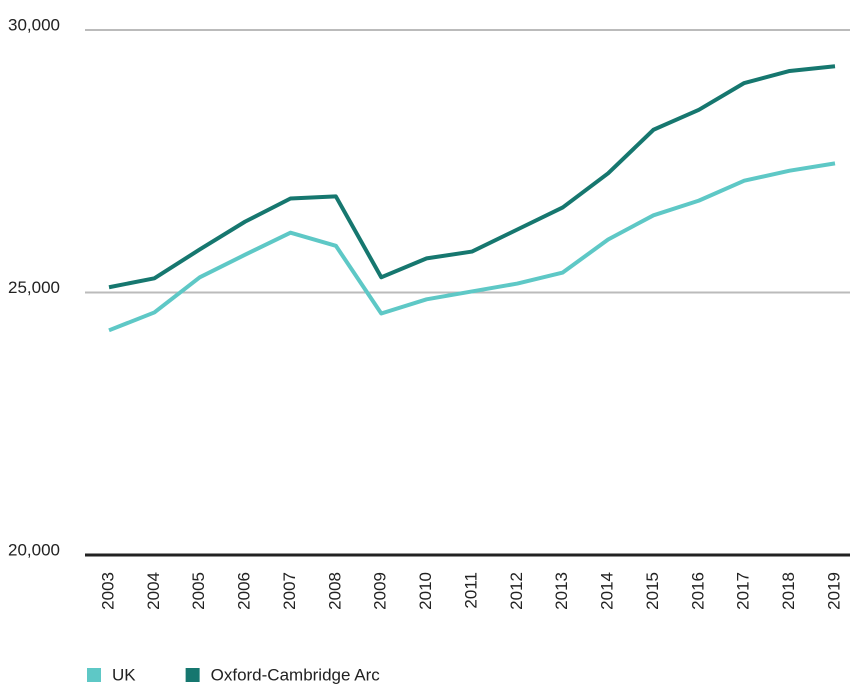 The image size is (850, 686). What do you see at coordinates (198, 591) in the screenshot?
I see `x-tick-label: 2005` at bounding box center [198, 591].